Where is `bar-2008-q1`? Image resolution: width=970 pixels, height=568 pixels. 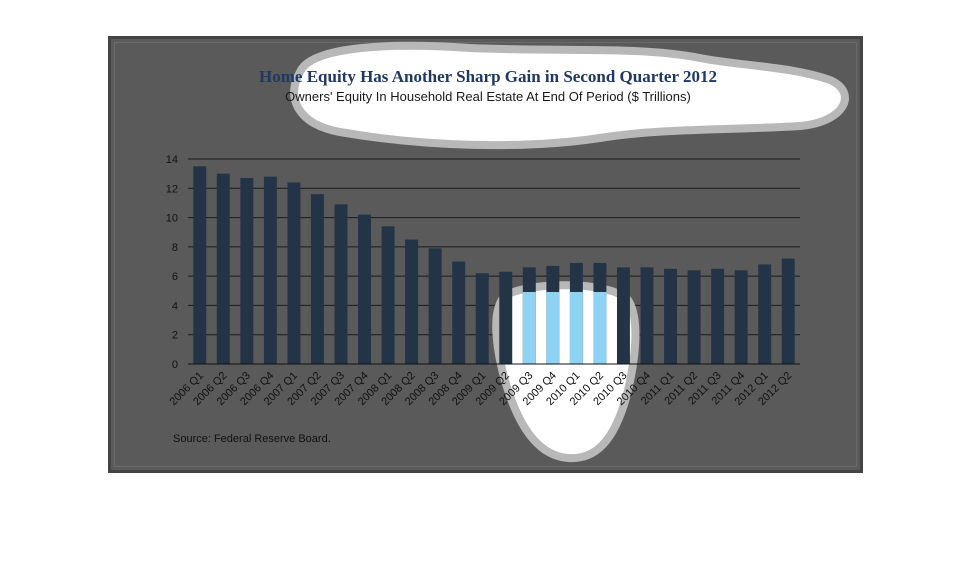
bar-2008-q1 is located at coordinates (388, 295).